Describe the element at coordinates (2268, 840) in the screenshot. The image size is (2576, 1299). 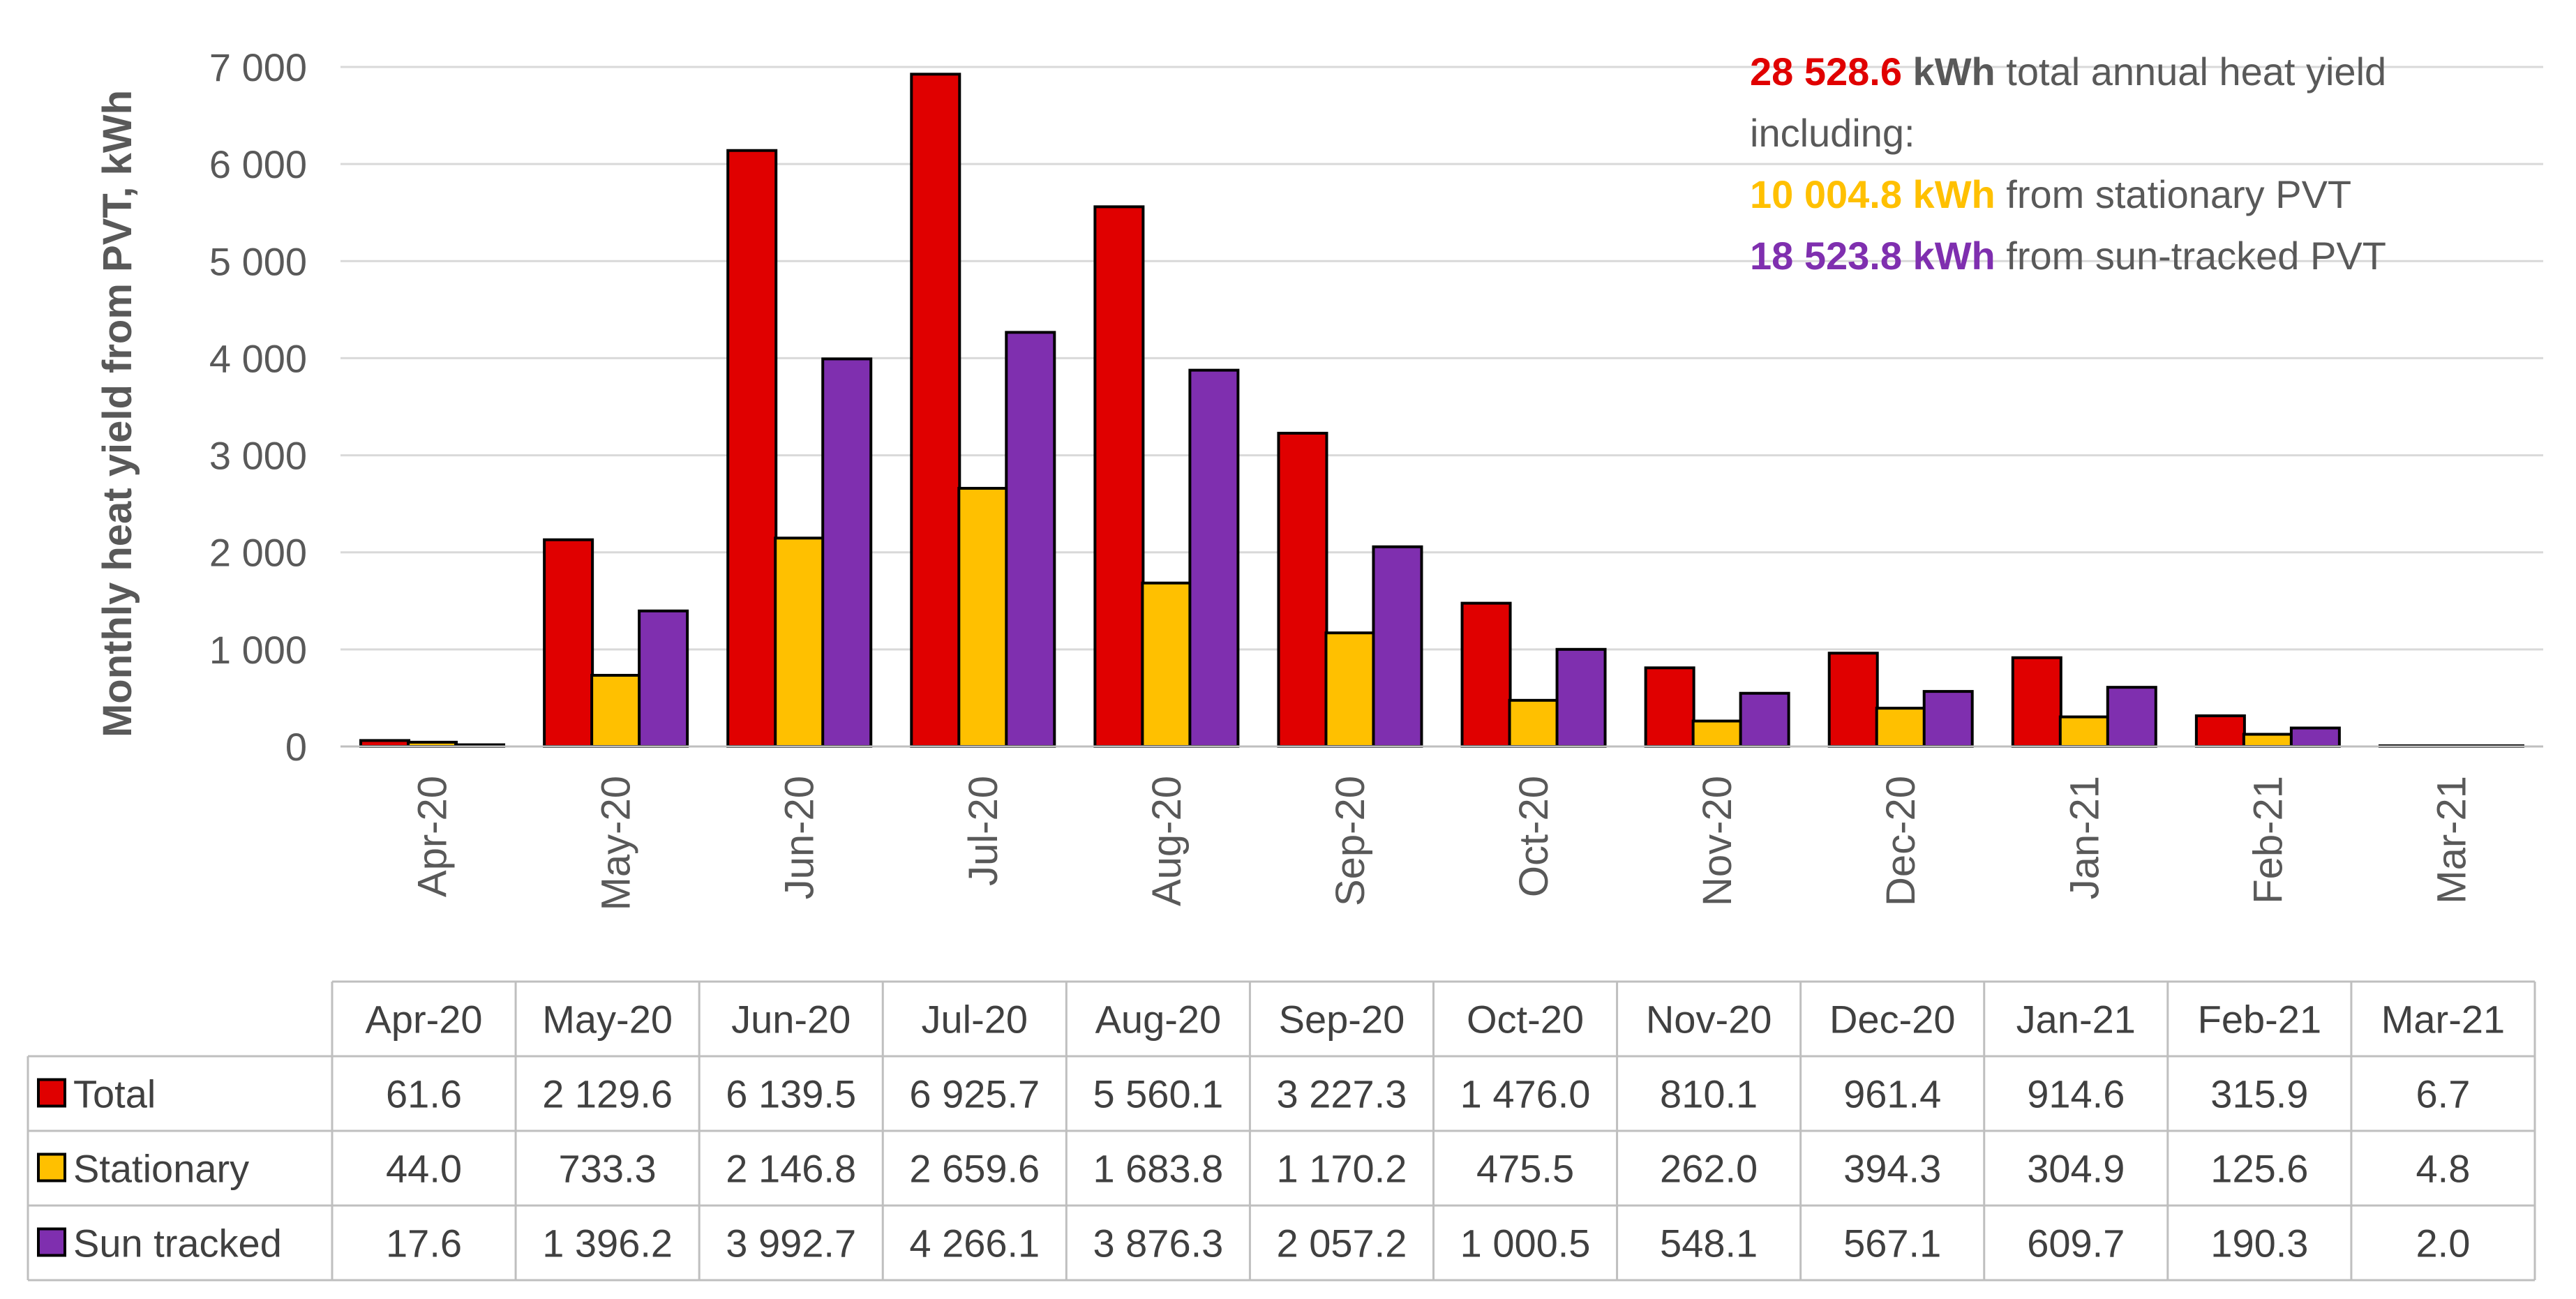
I see `x-tick-label: Feb-21` at that location.